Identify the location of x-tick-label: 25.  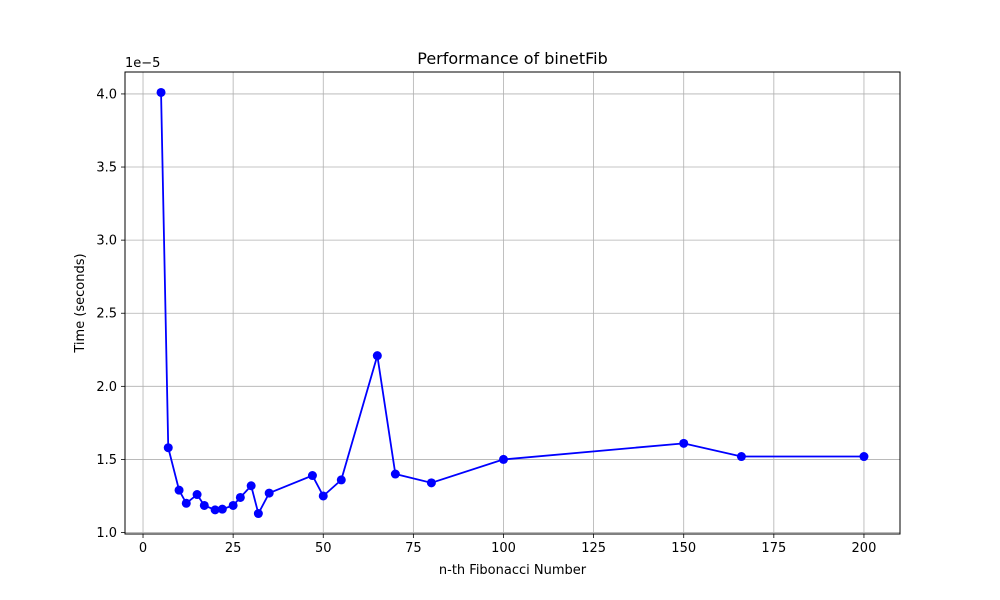
(233, 548).